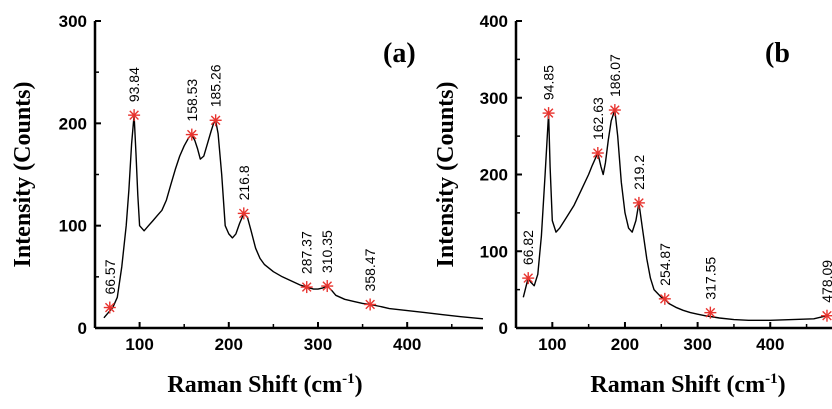 This screenshot has height=409, width=832. I want to click on peak-label: 162.63, so click(598, 118).